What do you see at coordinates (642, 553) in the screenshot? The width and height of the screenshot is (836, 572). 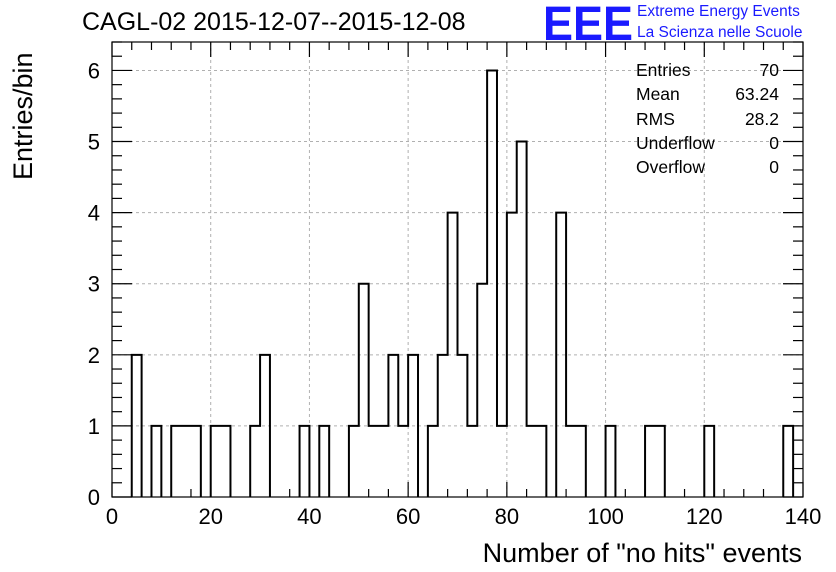 I see `x-axis-label: Number of "no hits" events` at bounding box center [642, 553].